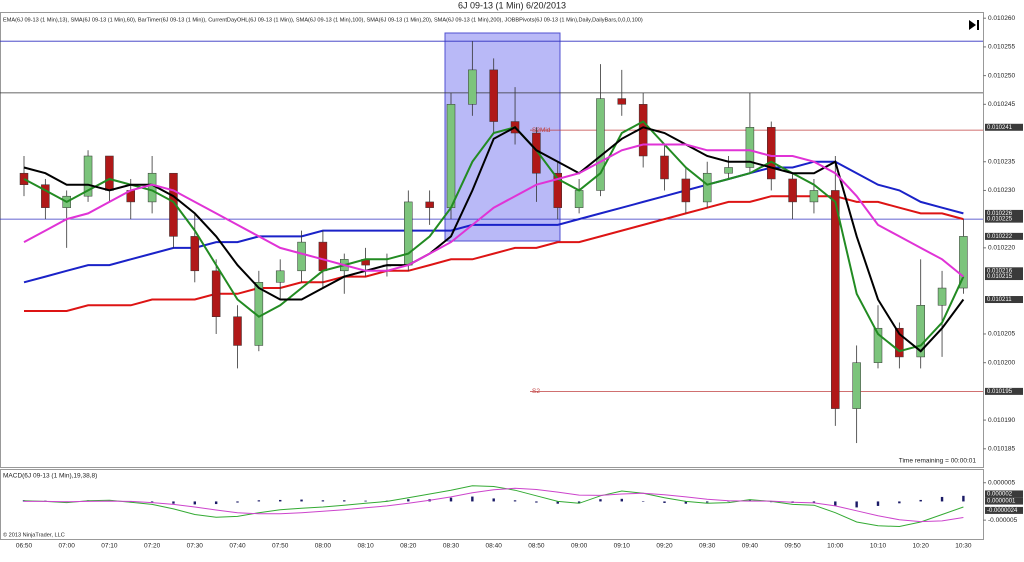  I want to click on x-tick-label: 09:10, so click(622, 546).